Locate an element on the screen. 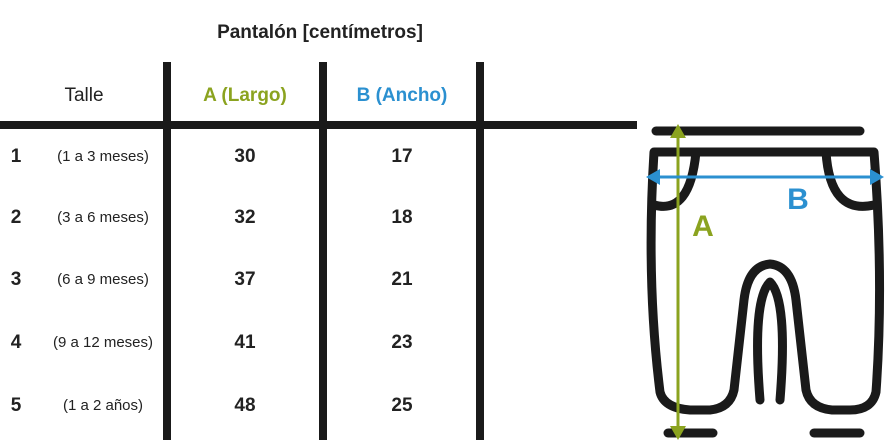 The width and height of the screenshot is (888, 440). size-range: (1 a 3 meses) is located at coordinates (103, 156).